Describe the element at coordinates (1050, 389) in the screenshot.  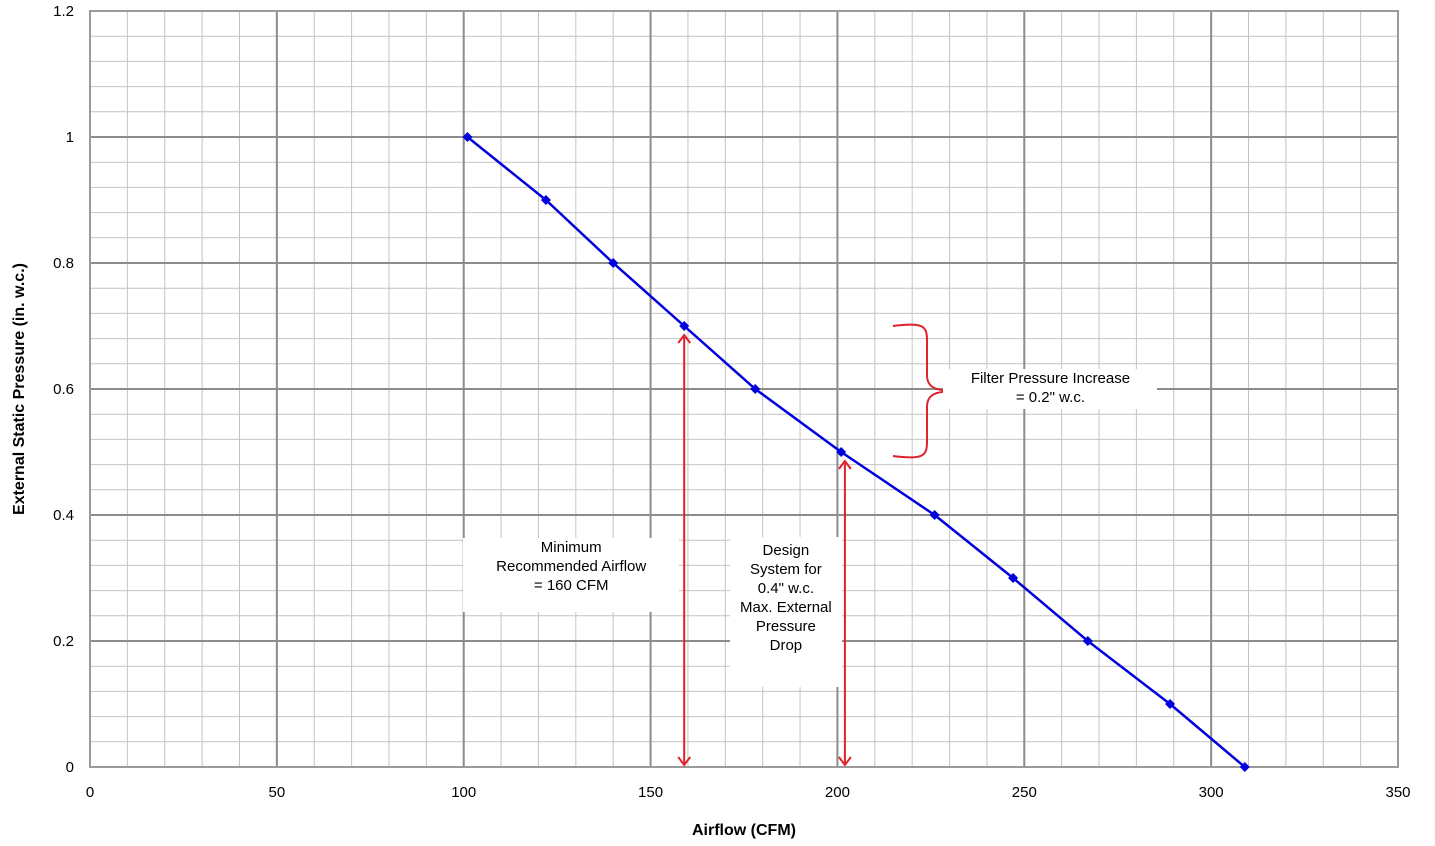
I see `annotation-filter-pressure: Filter Pressure Increase = 0.2" w.c.` at that location.